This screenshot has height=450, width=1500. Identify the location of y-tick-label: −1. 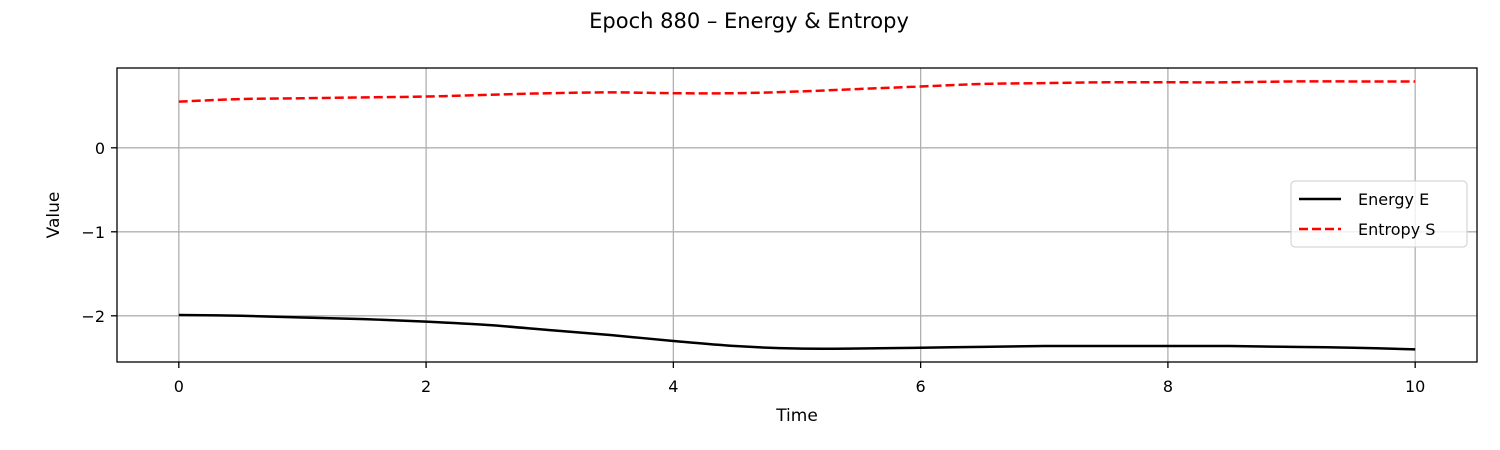
(93, 232).